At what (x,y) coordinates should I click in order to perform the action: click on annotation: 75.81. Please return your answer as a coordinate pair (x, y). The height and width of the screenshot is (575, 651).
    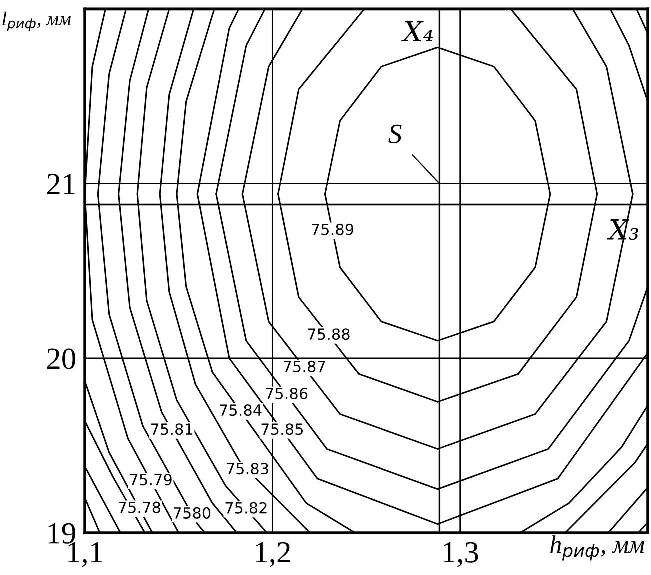
    Looking at the image, I should click on (172, 430).